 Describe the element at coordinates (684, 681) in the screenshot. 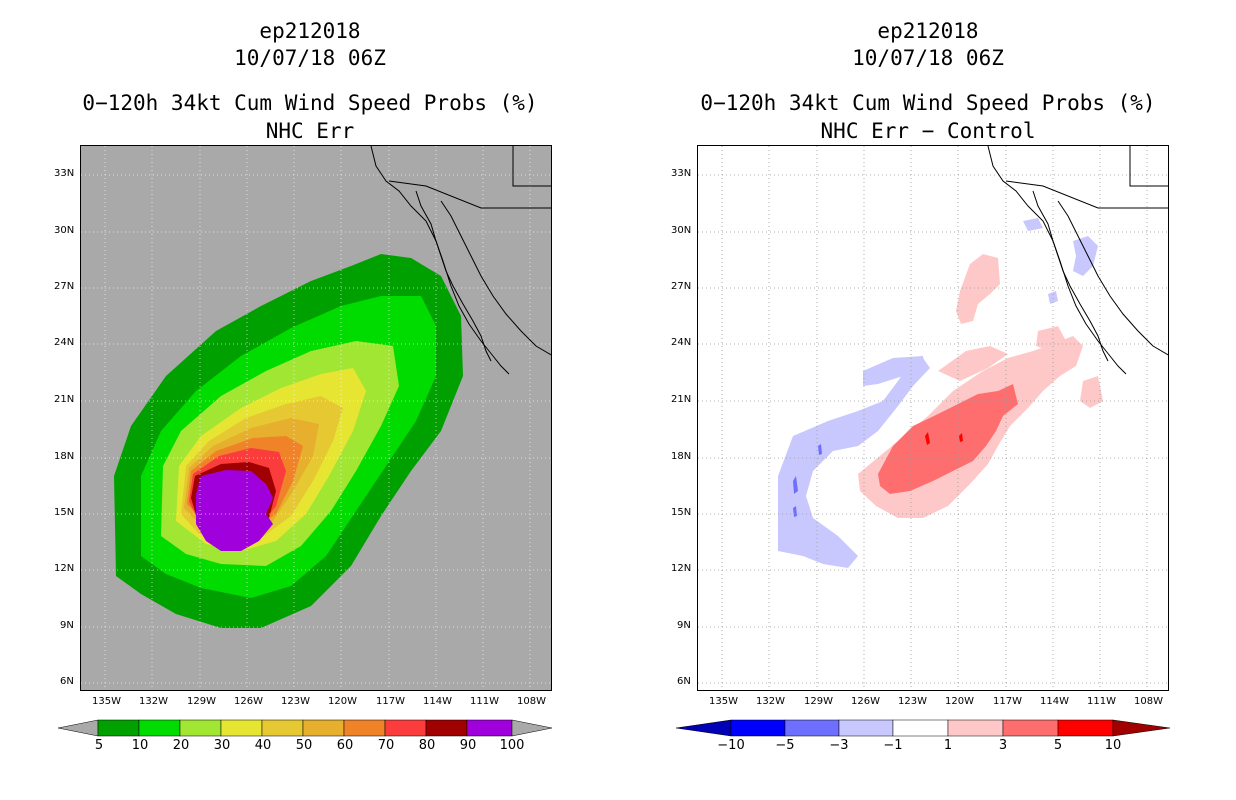

I see `right-lat-label: 6N` at that location.